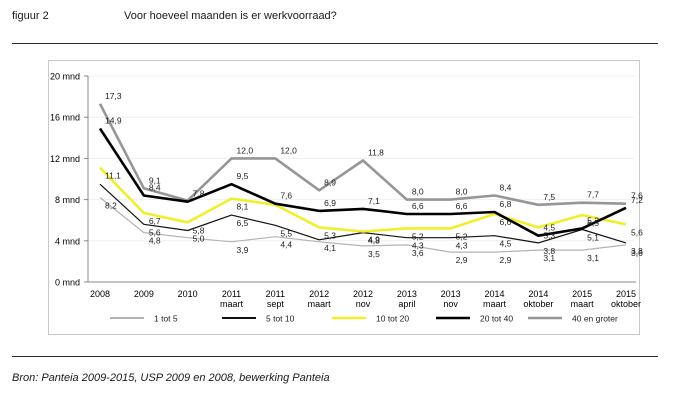 The height and width of the screenshot is (400, 681). What do you see at coordinates (243, 207) in the screenshot?
I see `data-label: 8,1` at bounding box center [243, 207].